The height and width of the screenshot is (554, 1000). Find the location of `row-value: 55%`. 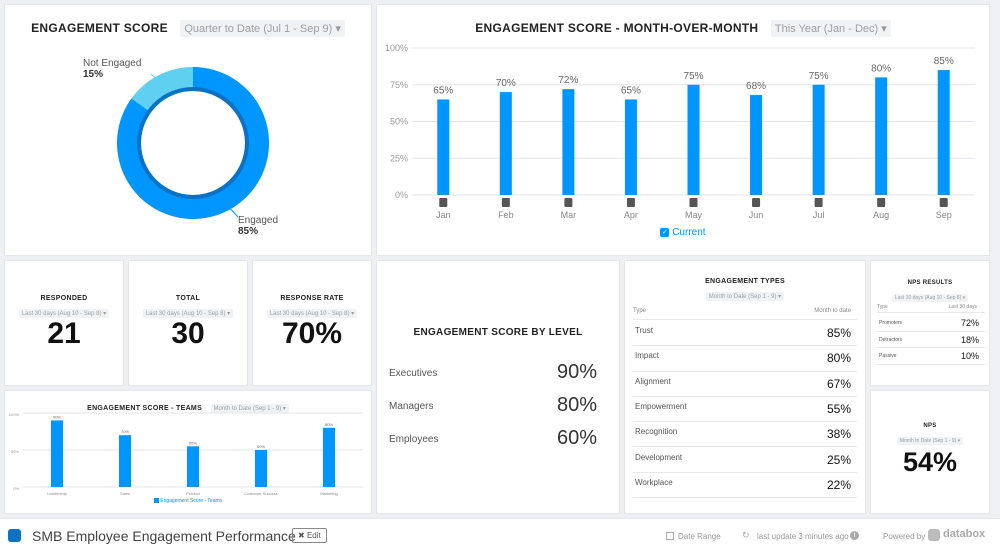

row-value: 55% is located at coordinates (838, 408).